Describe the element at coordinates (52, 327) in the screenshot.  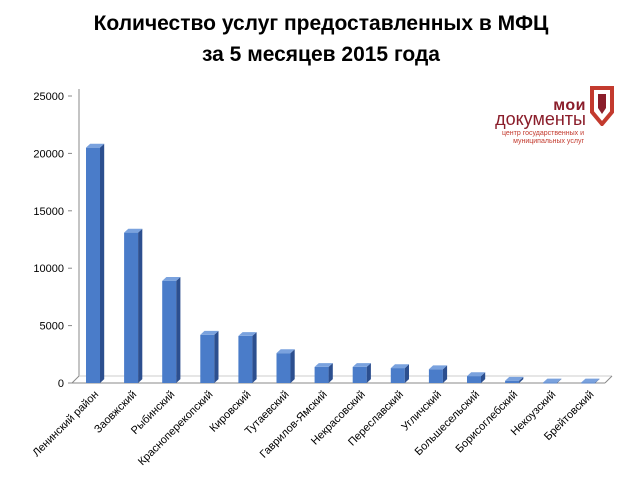
I see `y-tick-label: 5000` at that location.